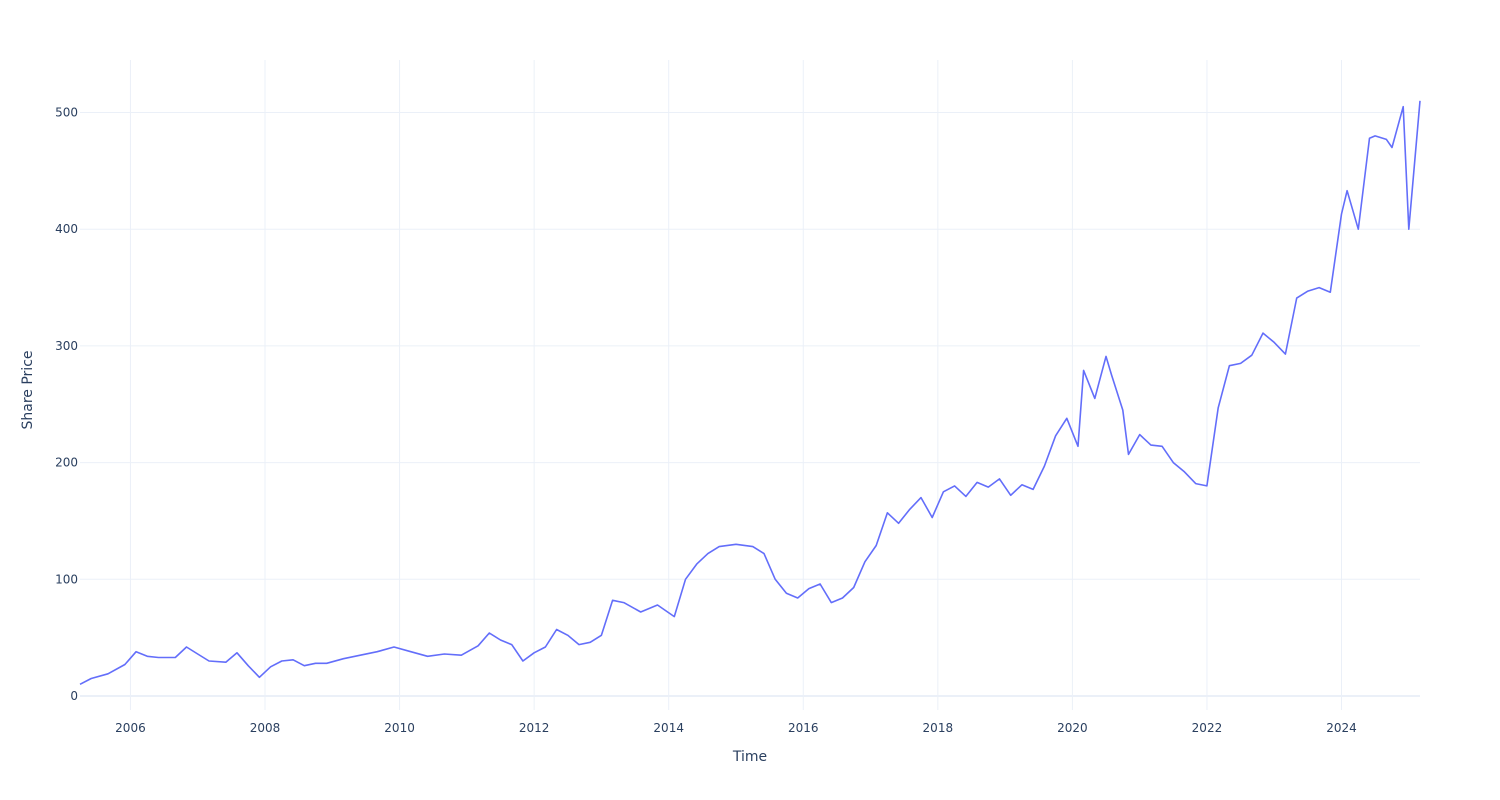 Image resolution: width=1500 pixels, height=800 pixels. I want to click on y-tick-label: 300, so click(66, 346).